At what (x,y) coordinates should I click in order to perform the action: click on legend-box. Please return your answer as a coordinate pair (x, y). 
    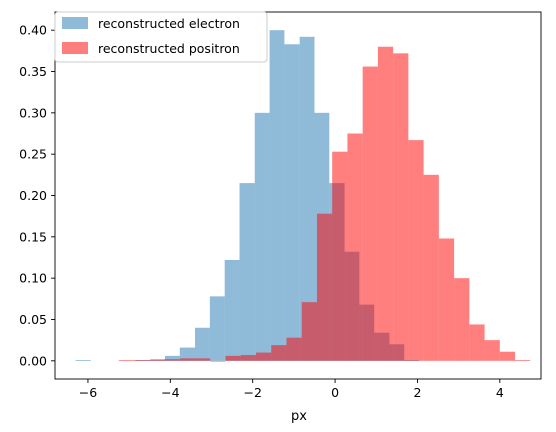
    Looking at the image, I should click on (161, 37).